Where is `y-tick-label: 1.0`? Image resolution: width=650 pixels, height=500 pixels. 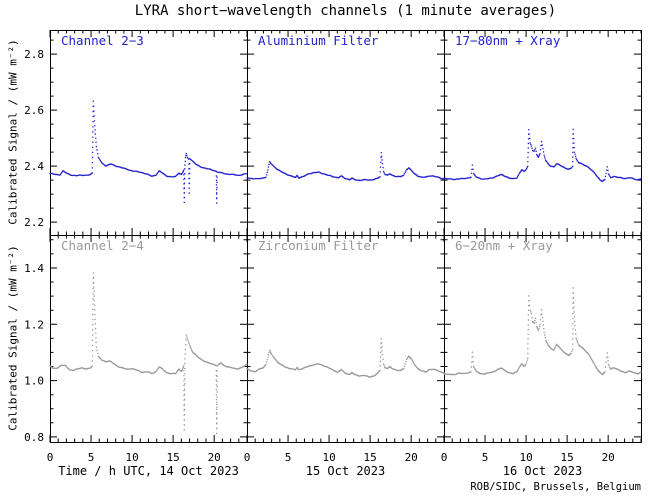
y-tick-label: 1.0 is located at coordinates (34, 381).